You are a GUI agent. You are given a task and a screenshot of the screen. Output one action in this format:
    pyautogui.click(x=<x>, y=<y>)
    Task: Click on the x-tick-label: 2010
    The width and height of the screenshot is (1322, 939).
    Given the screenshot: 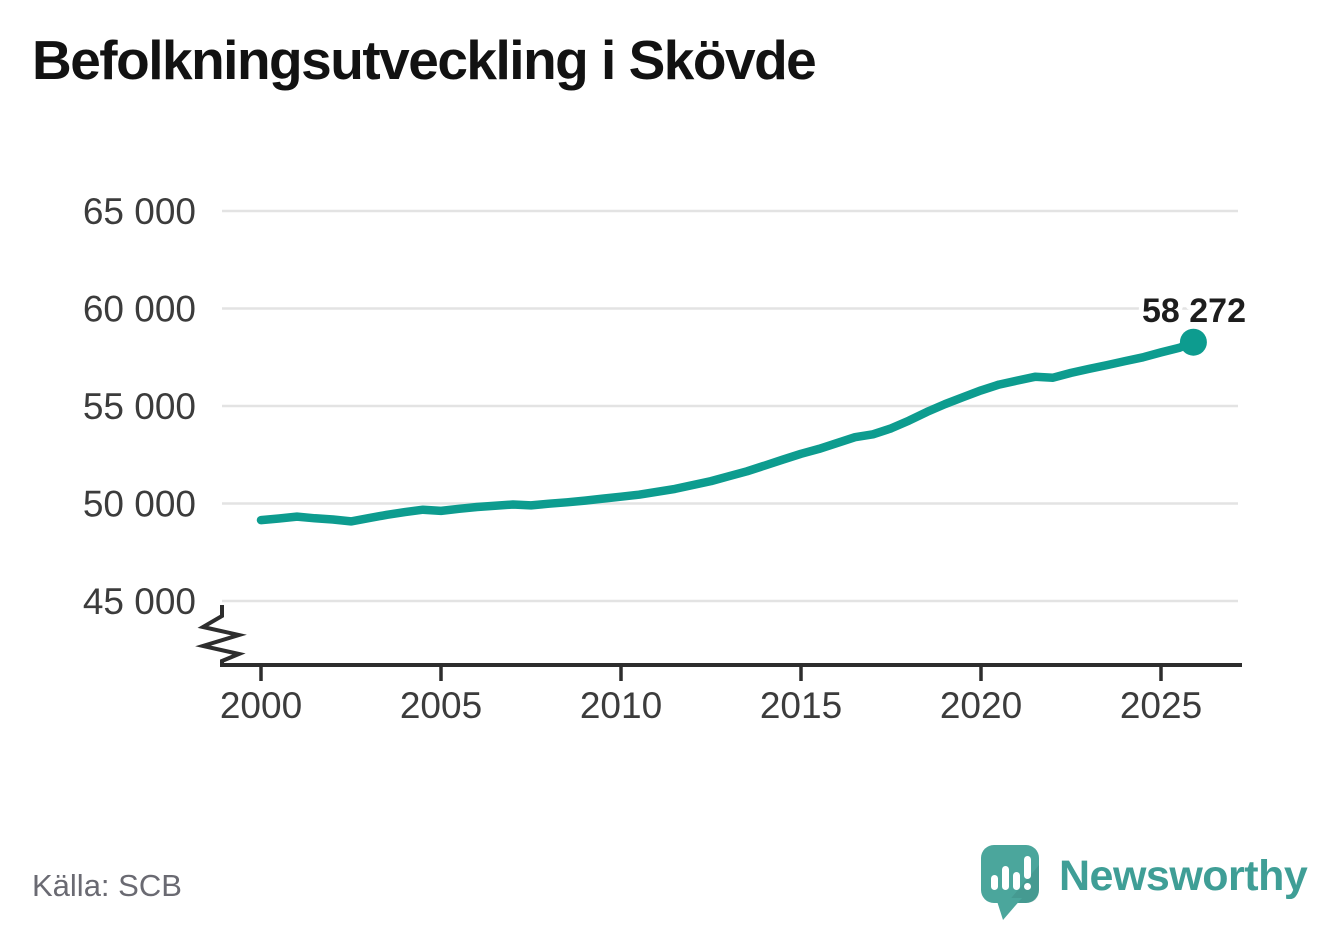 What is the action you would take?
    pyautogui.click(x=621, y=705)
    